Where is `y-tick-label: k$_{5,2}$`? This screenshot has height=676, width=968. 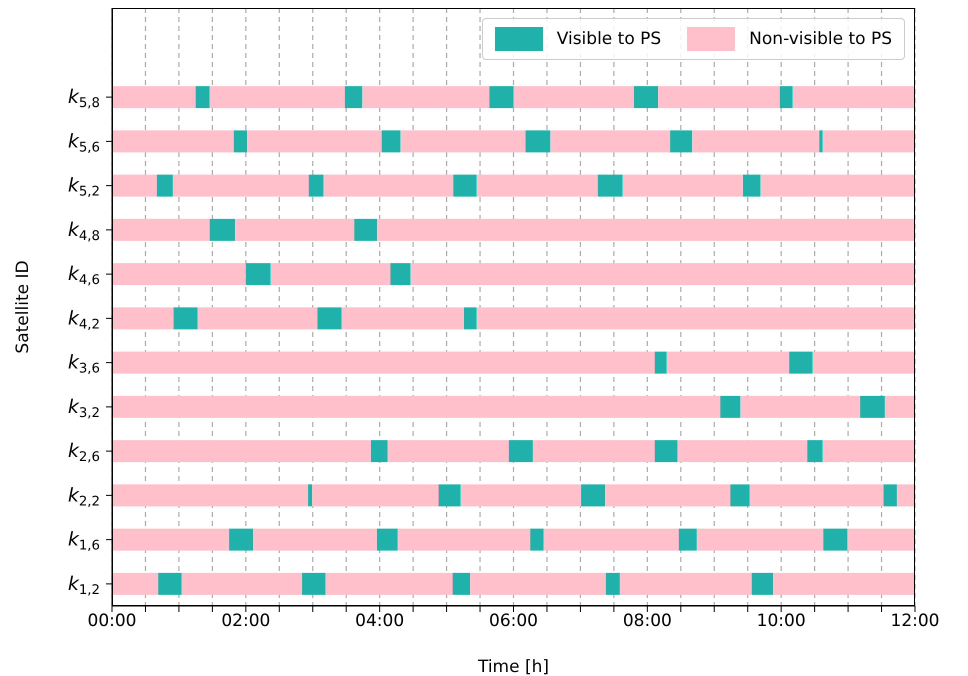
y-tick-label: k$_{5,2}$ is located at coordinates (84, 187).